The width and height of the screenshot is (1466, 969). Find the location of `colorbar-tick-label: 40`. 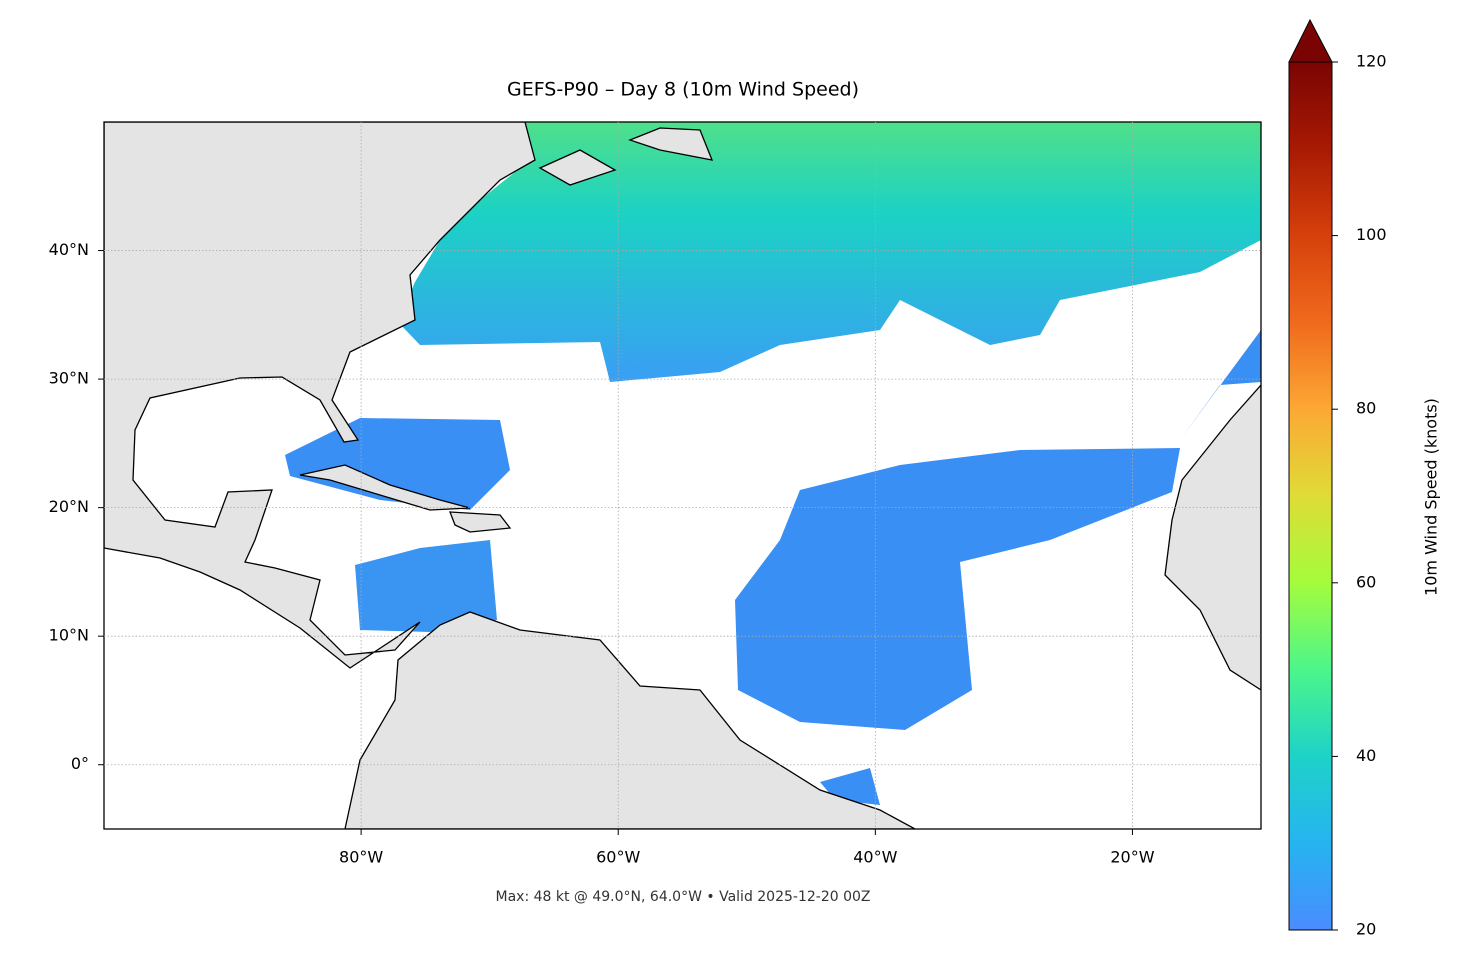

colorbar-tick-label: 40 is located at coordinates (1366, 755).